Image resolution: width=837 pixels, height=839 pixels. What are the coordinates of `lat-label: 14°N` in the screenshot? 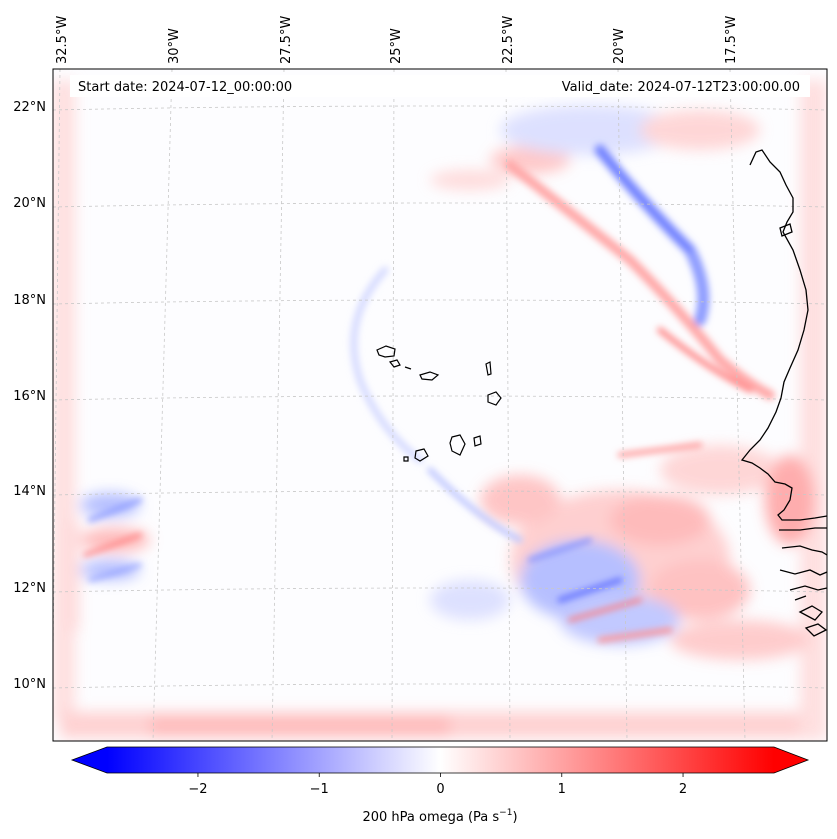 It's located at (29, 491).